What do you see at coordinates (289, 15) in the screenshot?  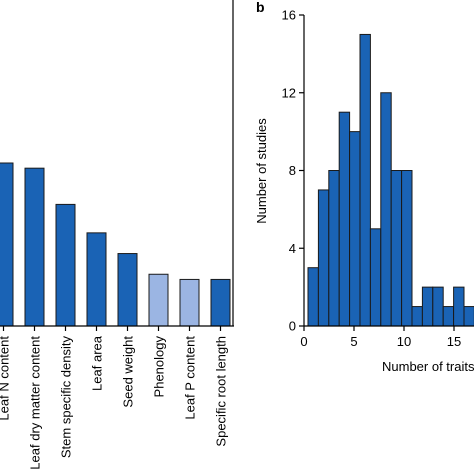 I see `y-tick-label-16: 16` at bounding box center [289, 15].